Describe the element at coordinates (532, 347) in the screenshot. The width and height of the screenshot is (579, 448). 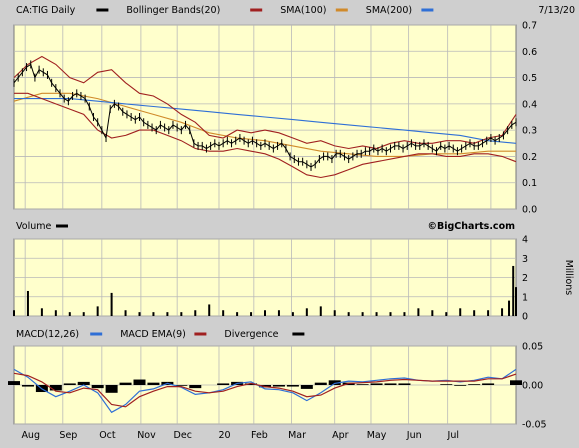
I see `macd-tick-label: 0.05` at that location.